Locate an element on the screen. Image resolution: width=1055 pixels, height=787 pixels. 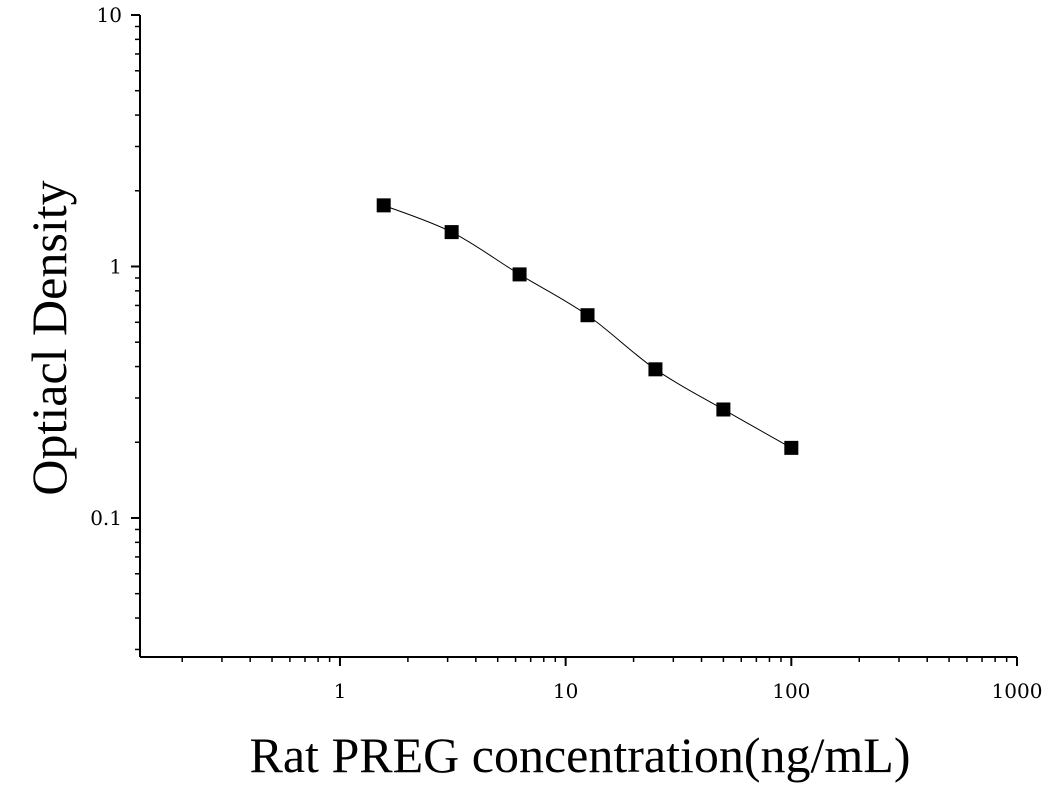
data-points is located at coordinates (587, 326).